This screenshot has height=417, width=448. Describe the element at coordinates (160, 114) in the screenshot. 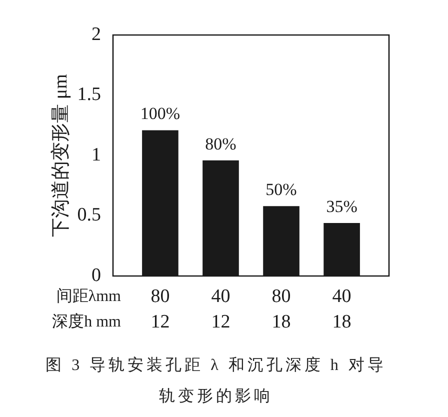

I see `annotation: 100%` at that location.